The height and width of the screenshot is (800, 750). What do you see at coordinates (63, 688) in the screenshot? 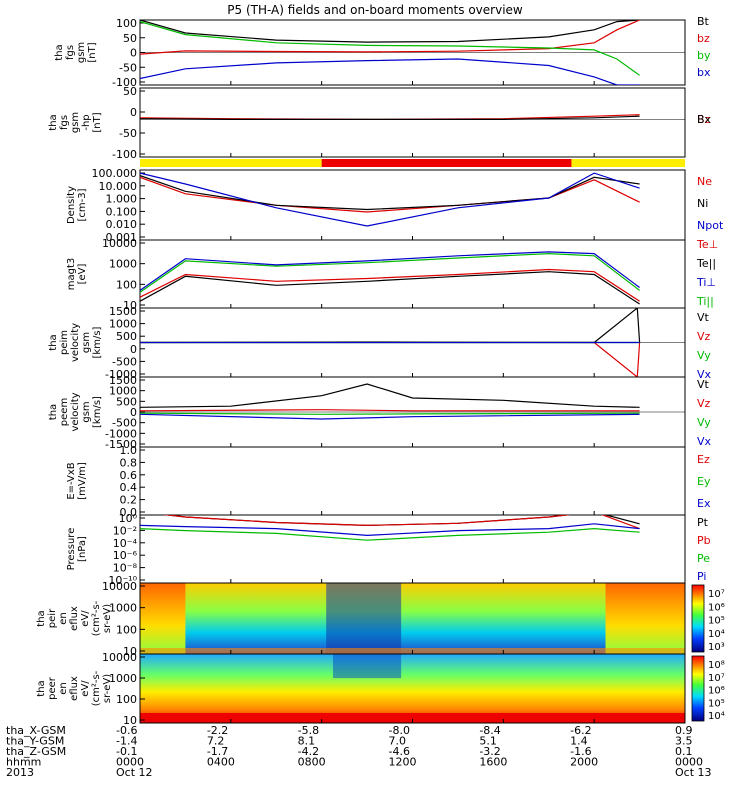
I see `y-axis-label-line: en` at bounding box center [63, 688].